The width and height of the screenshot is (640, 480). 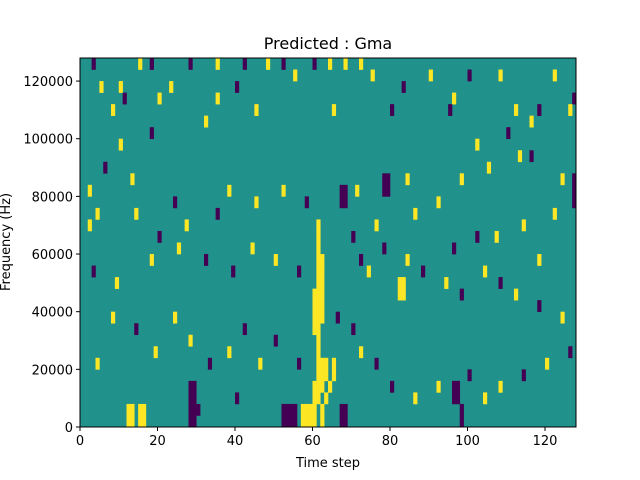 What do you see at coordinates (52, 197) in the screenshot?
I see `y-tick-label: 80000` at bounding box center [52, 197].